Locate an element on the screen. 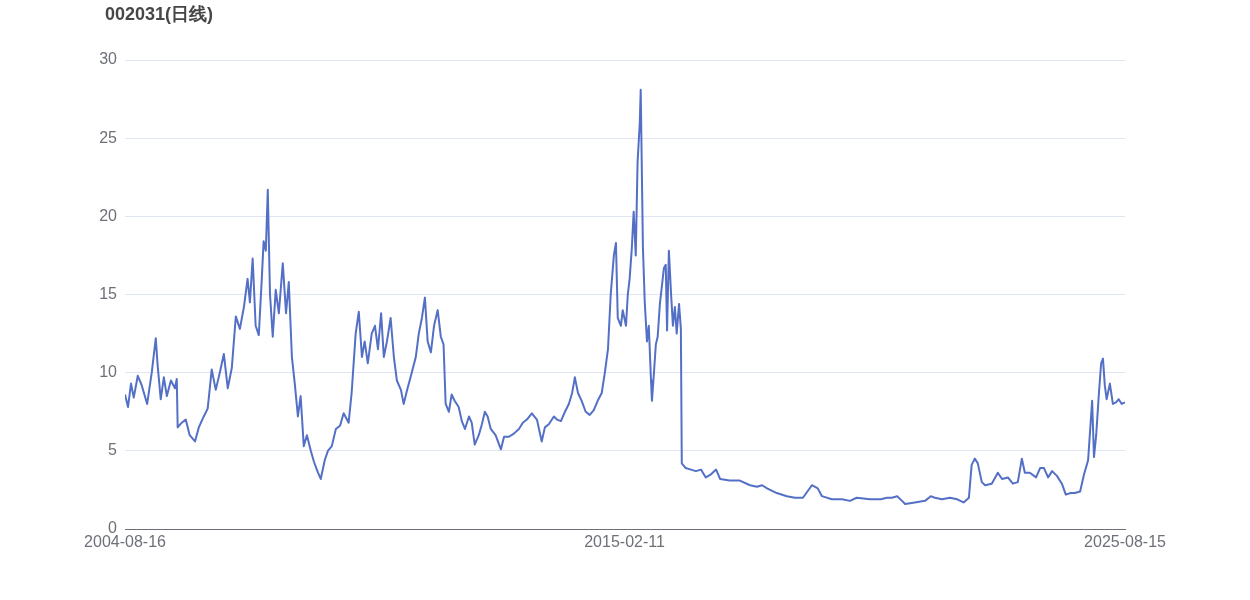 This screenshot has width=1250, height=600. x-tick-label: 2025-08-15 is located at coordinates (1125, 542).